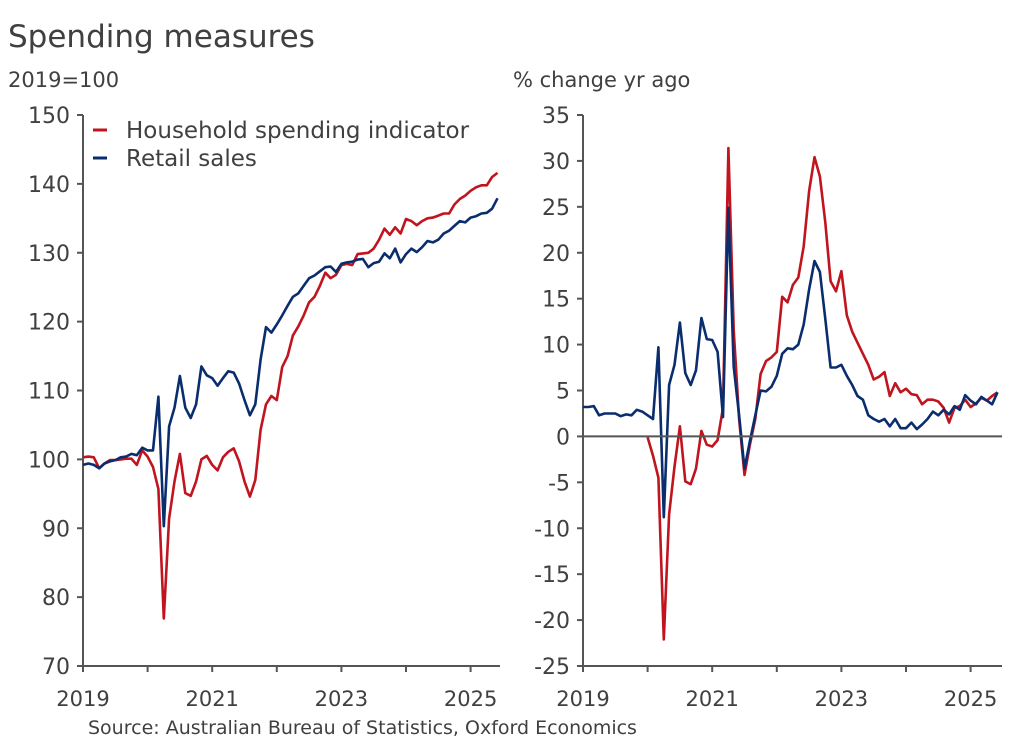  What do you see at coordinates (49, 392) in the screenshot?
I see `y-tick-label: 110` at bounding box center [49, 392].